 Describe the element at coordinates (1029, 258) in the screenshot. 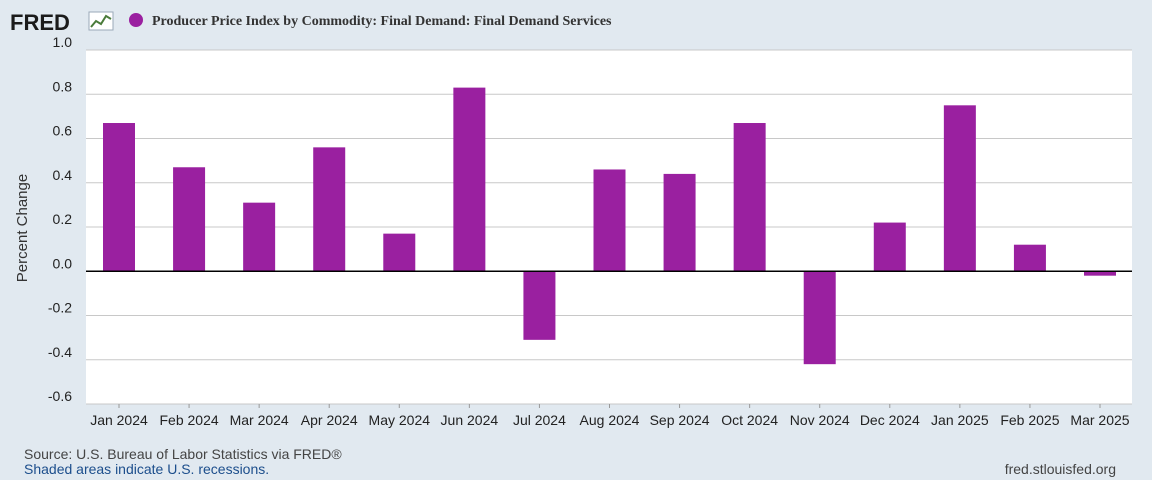

I see `bar-feb-2025` at that location.